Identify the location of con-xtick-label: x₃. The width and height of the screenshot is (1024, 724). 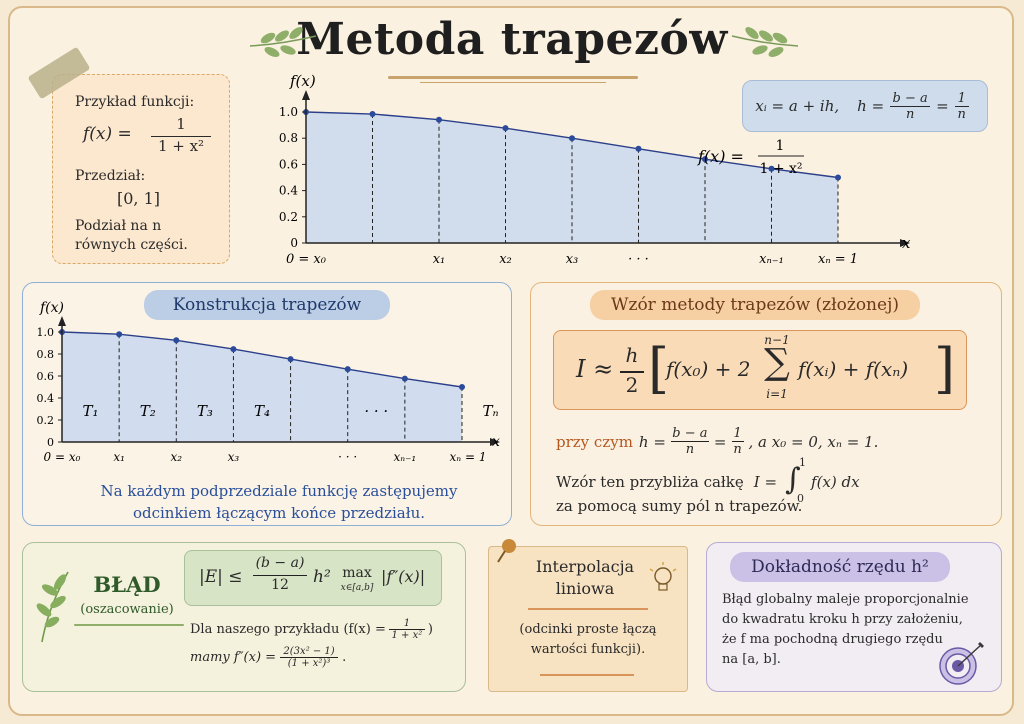
(234, 457).